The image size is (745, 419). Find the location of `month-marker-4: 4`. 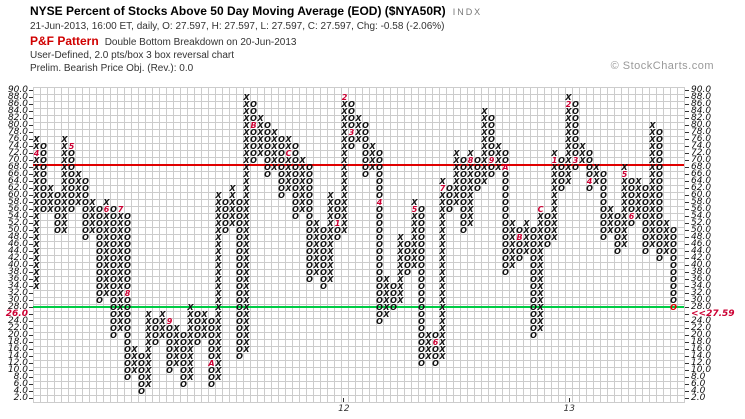

month-marker-4: 4 is located at coordinates (589, 181).